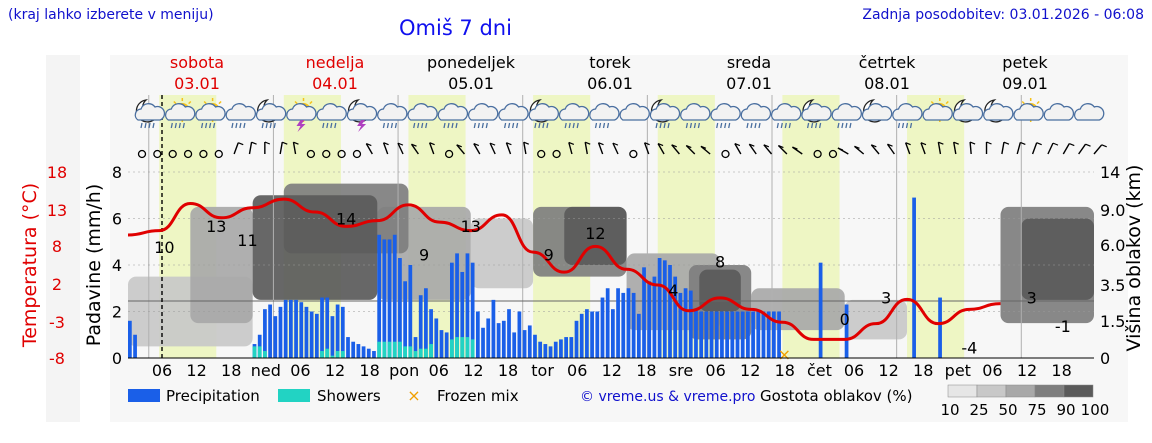 The width and height of the screenshot is (1152, 443). I want to click on region-note: (kraj lahko izberete v meniju), so click(111, 15).